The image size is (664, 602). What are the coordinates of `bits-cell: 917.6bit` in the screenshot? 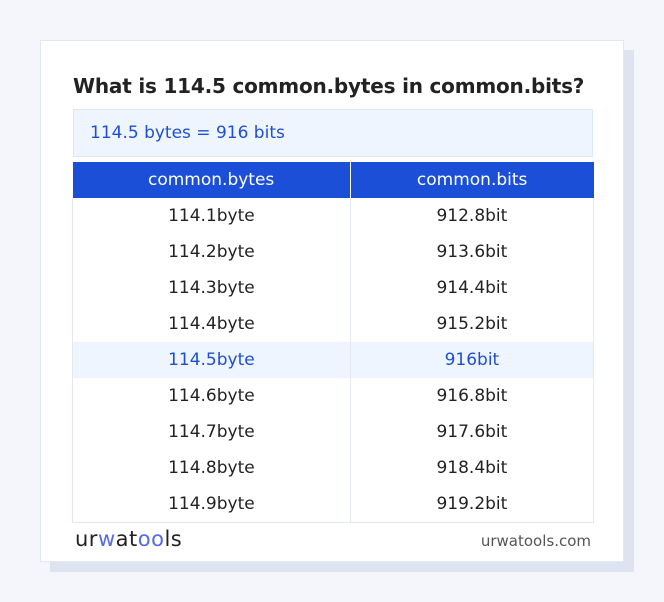 It's located at (472, 432).